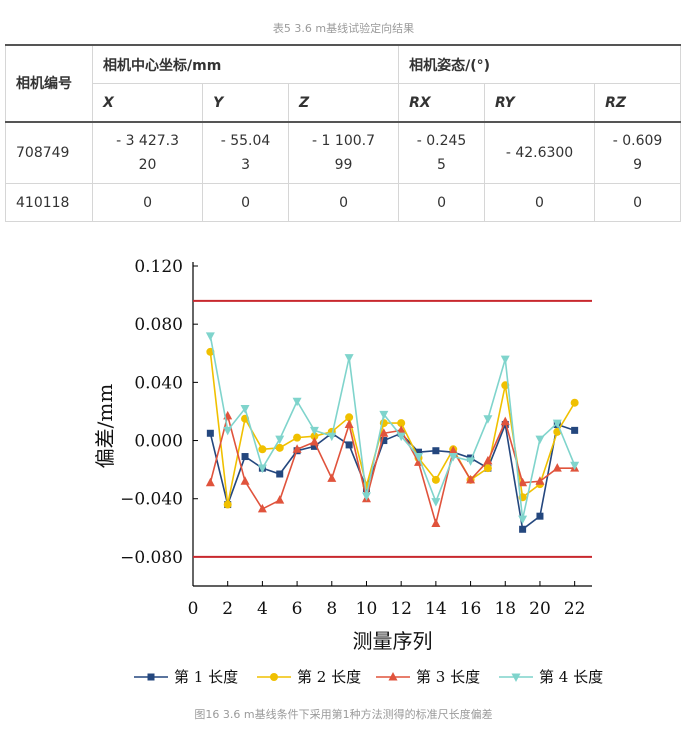 Image resolution: width=687 pixels, height=732 pixels. I want to click on header-camera-attitude: 相机姿态/(°), so click(539, 64).